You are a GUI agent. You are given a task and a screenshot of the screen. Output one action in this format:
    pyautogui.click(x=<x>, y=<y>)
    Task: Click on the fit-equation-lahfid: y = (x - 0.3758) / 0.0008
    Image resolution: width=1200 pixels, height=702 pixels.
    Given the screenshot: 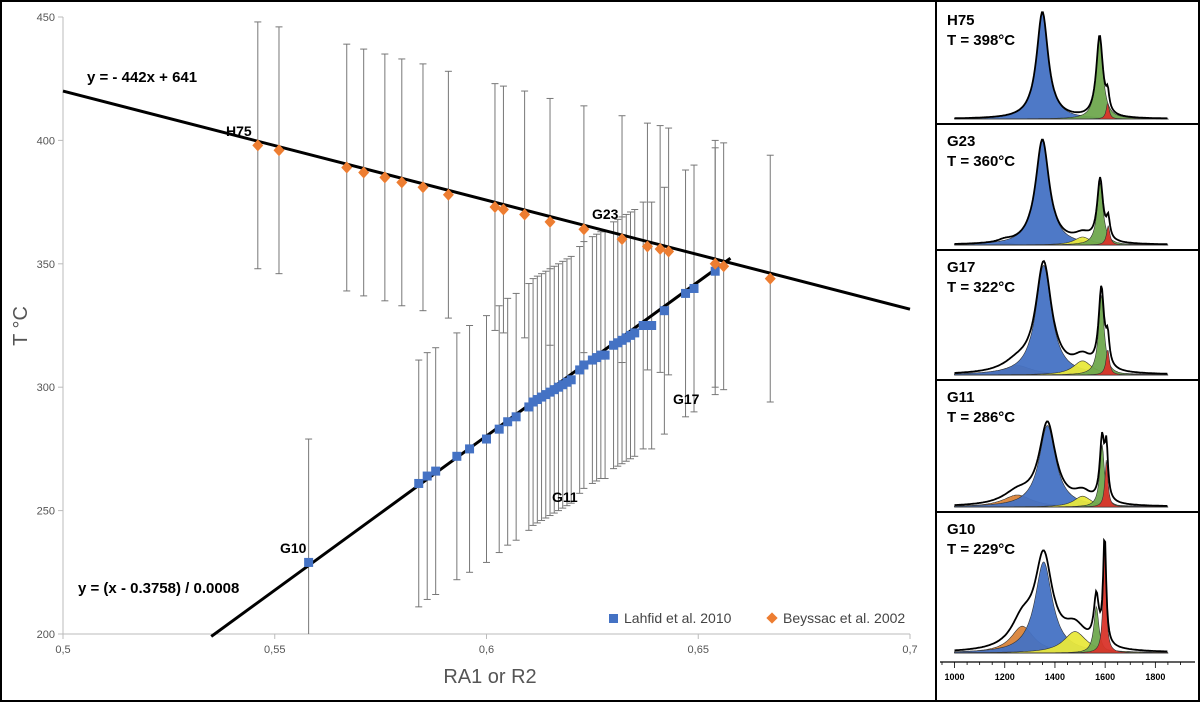 What is the action you would take?
    pyautogui.click(x=158, y=588)
    